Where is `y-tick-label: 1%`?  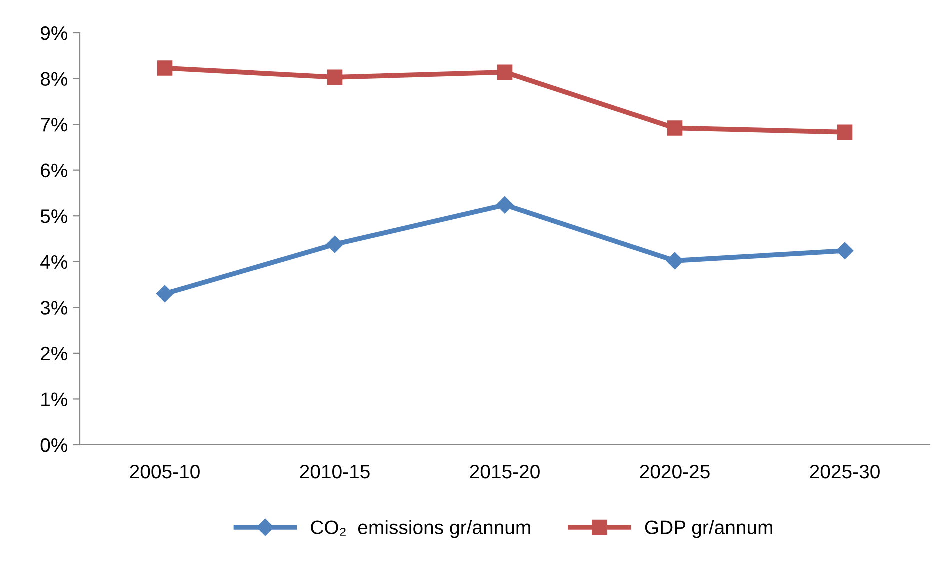
y-tick-label: 1% is located at coordinates (55, 399).